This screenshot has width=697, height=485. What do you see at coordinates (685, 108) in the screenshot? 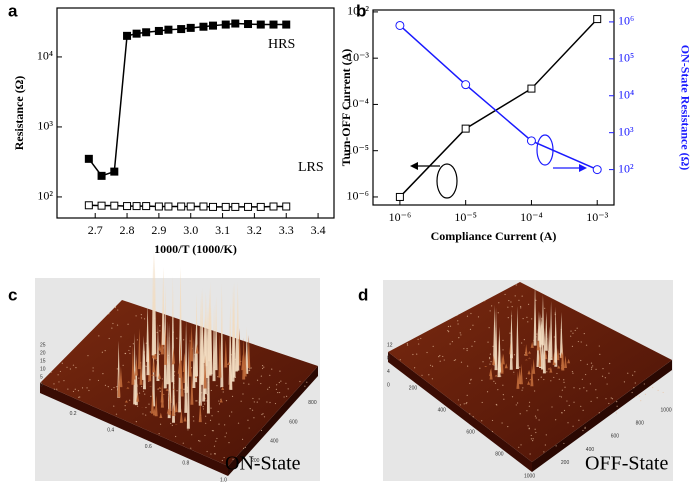
I see `y2-axis-title: ON-State Resistance (Ω)` at bounding box center [685, 108].